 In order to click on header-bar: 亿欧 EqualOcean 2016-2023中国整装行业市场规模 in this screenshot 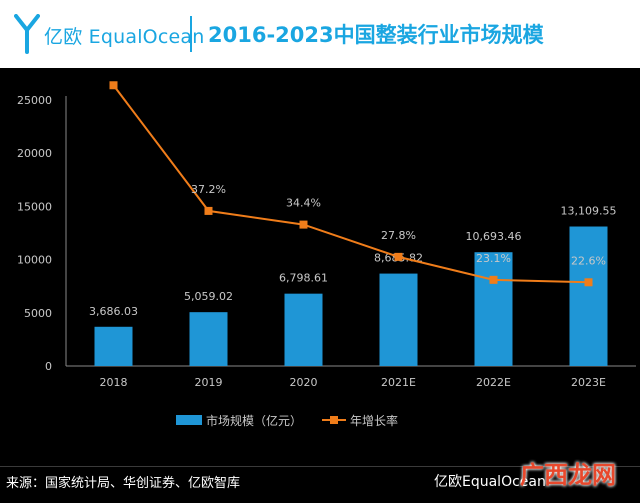, I will do `click(320, 34)`.